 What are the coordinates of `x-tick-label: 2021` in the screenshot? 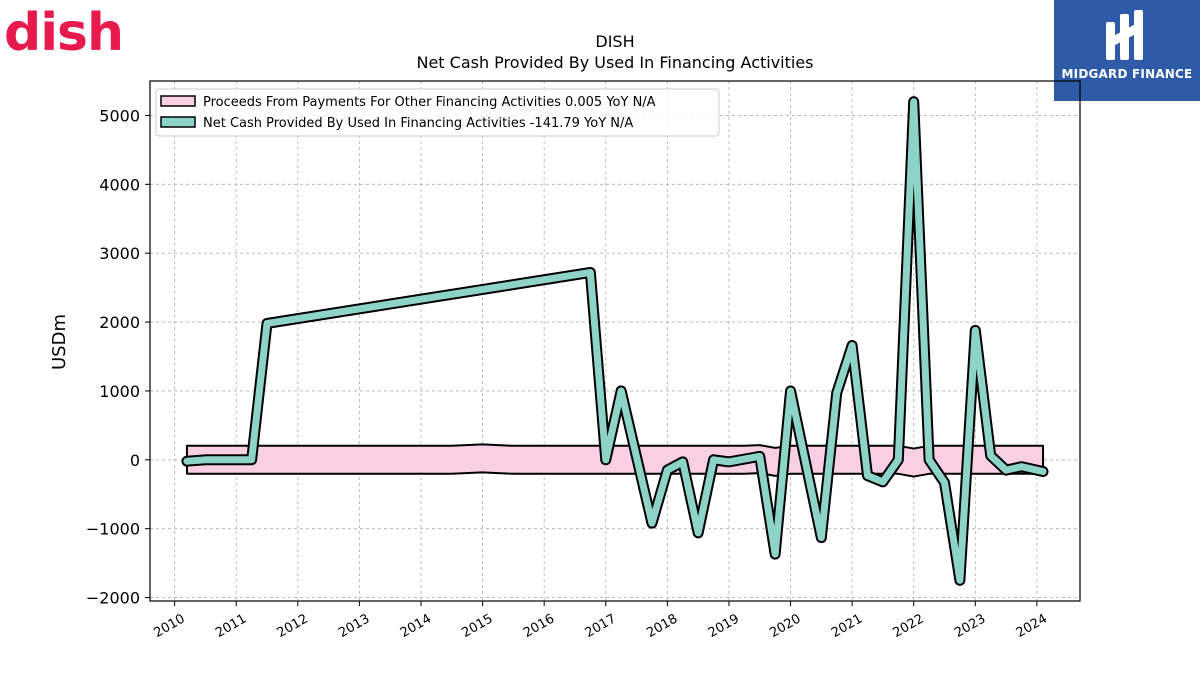 It's located at (847, 626).